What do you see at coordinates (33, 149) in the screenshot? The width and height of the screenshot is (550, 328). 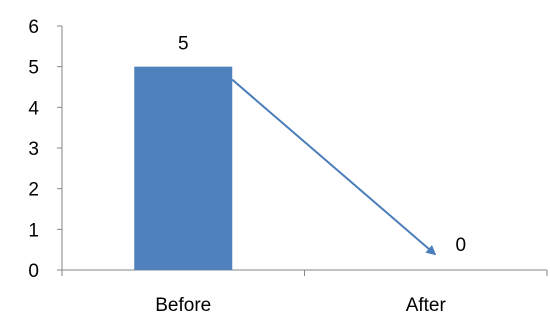 I see `y-tick-label: 3` at bounding box center [33, 149].